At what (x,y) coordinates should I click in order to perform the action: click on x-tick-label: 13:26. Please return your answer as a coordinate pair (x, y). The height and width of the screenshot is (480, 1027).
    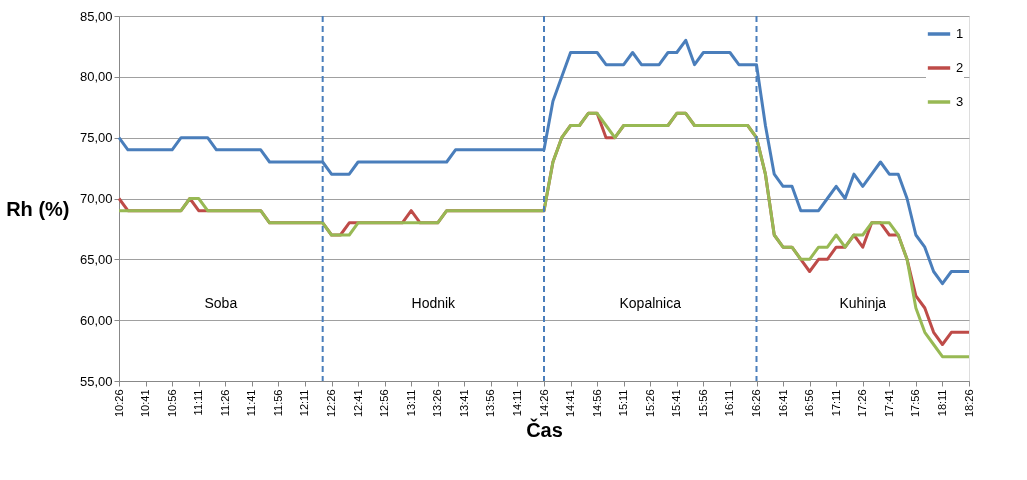
    Looking at the image, I should click on (437, 403).